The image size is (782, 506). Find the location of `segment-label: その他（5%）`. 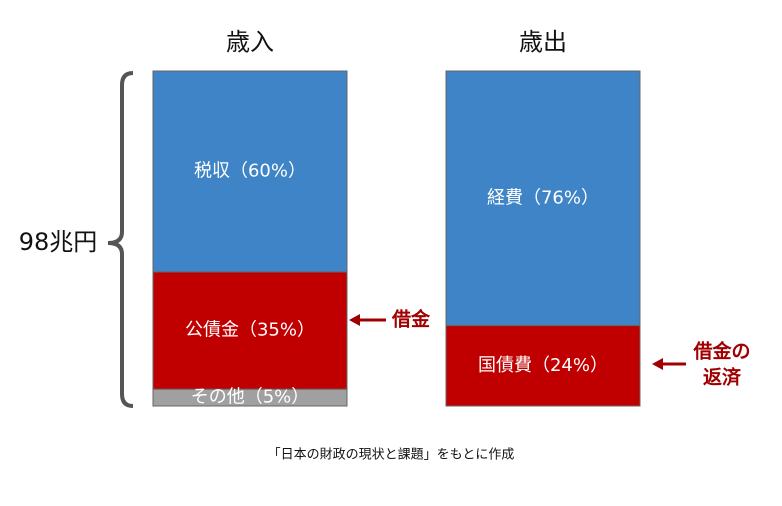

segment-label: その他（5%） is located at coordinates (250, 397).